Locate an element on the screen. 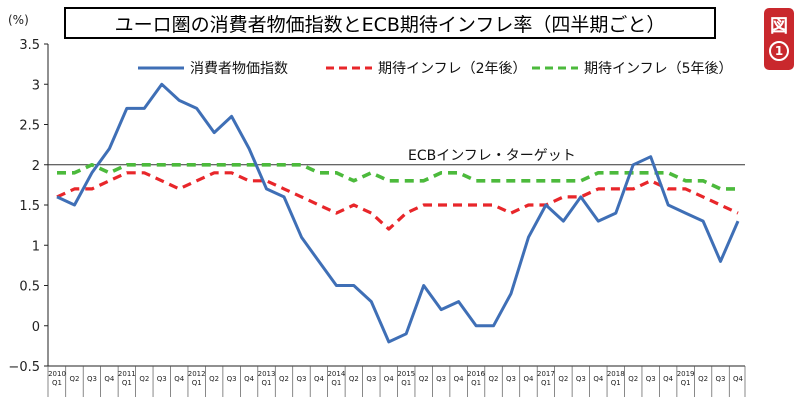  x-tick-label-year: 2017 is located at coordinates (546, 374).